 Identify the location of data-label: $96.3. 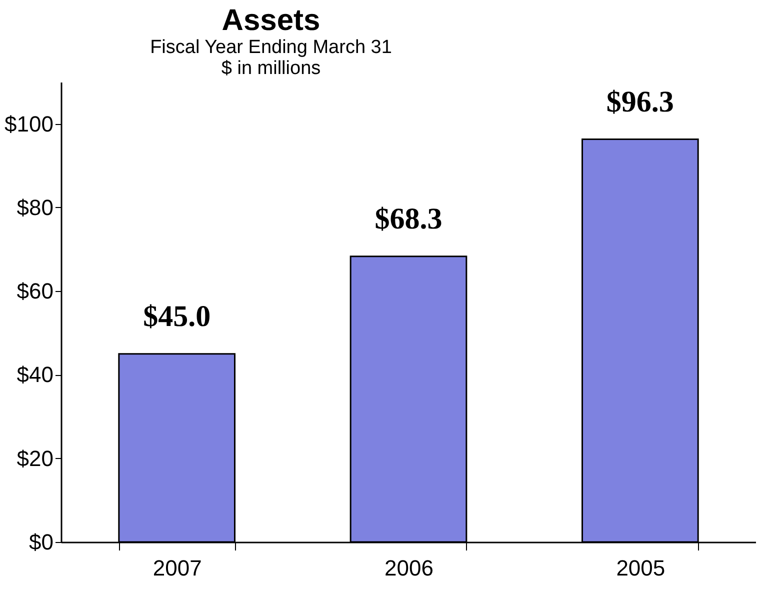
(640, 101).